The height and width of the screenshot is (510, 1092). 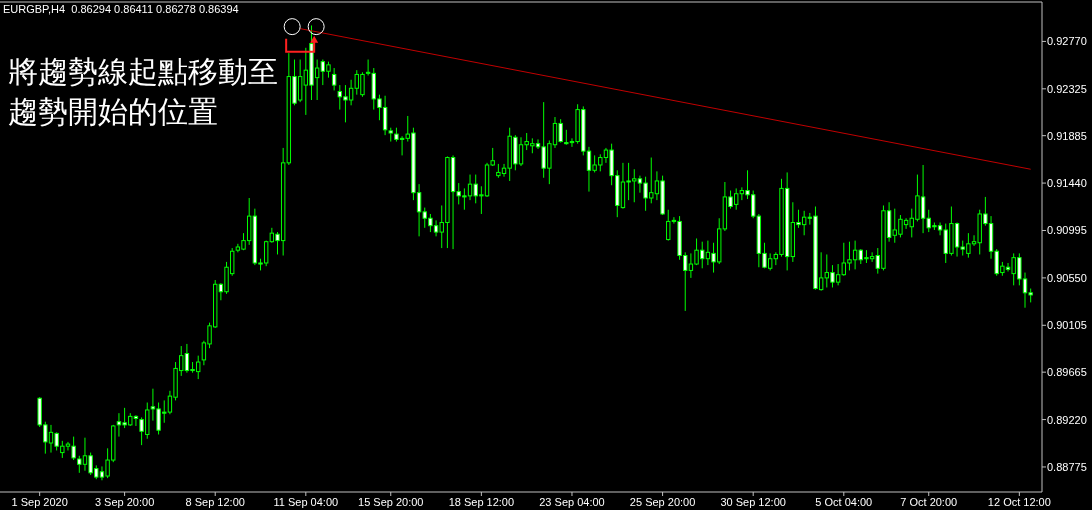 I want to click on y-tick-label: 0.89665, so click(x=1067, y=372).